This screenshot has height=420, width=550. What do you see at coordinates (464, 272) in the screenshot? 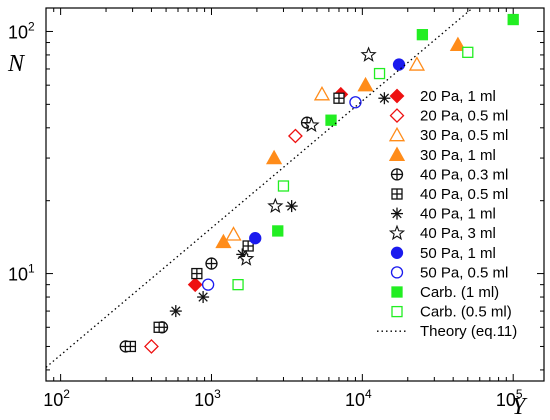
I see `legend-label: 50 Pa, 0.5 ml` at bounding box center [464, 272].